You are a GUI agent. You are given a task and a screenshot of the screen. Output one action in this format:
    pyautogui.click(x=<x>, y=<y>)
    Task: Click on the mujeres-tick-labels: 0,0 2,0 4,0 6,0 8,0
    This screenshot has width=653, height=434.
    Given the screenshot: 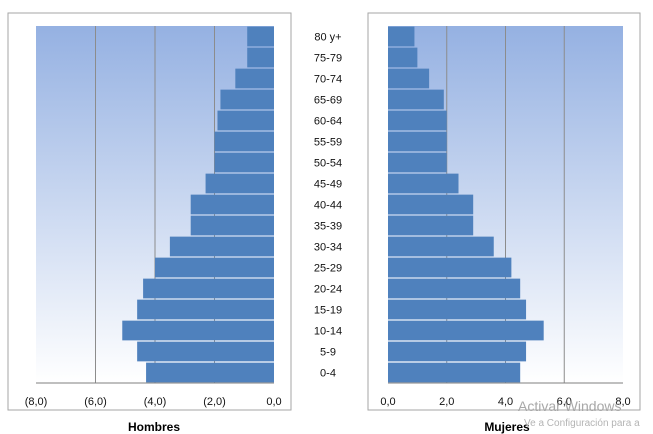 What is the action you would take?
    pyautogui.click(x=505, y=402)
    